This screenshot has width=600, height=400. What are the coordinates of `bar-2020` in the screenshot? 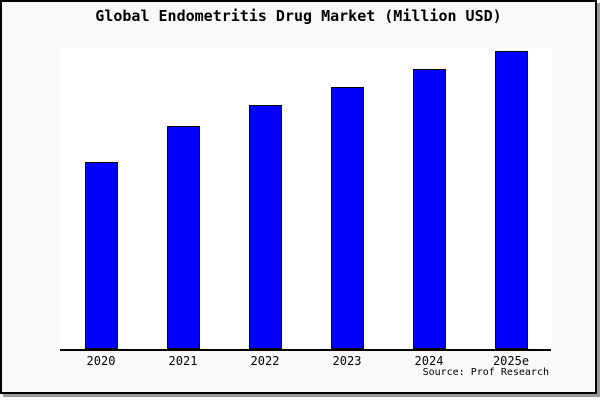 It's located at (101, 255).